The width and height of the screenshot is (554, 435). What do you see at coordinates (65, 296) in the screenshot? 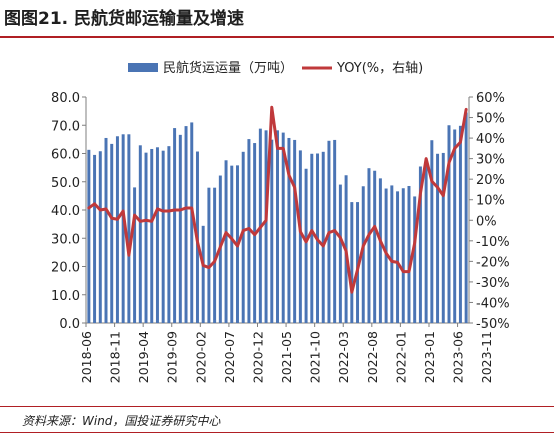
I see `left-tick-label: 10.0` at bounding box center [65, 296].